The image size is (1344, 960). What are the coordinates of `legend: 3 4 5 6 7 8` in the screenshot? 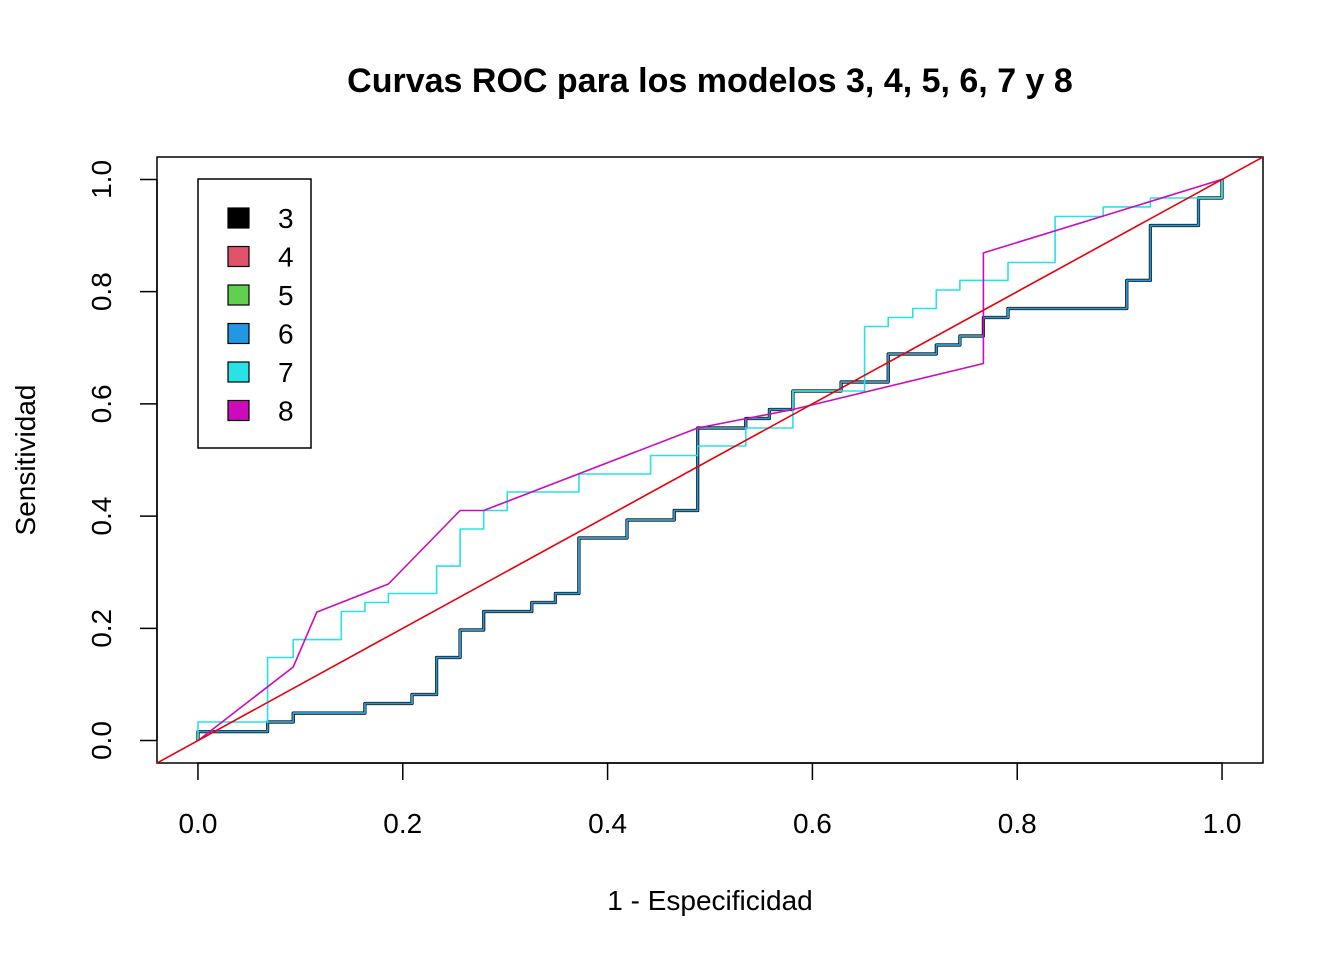 It's located at (254, 313).